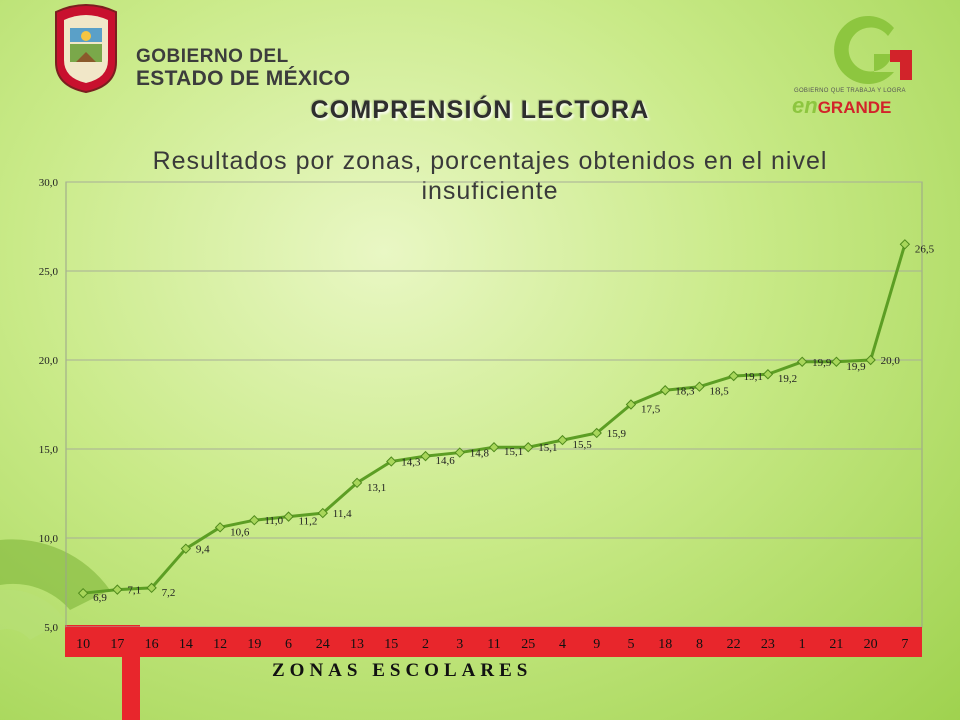 The height and width of the screenshot is (720, 960). What do you see at coordinates (446, 461) in the screenshot?
I see `data-label: 14,6` at bounding box center [446, 461].